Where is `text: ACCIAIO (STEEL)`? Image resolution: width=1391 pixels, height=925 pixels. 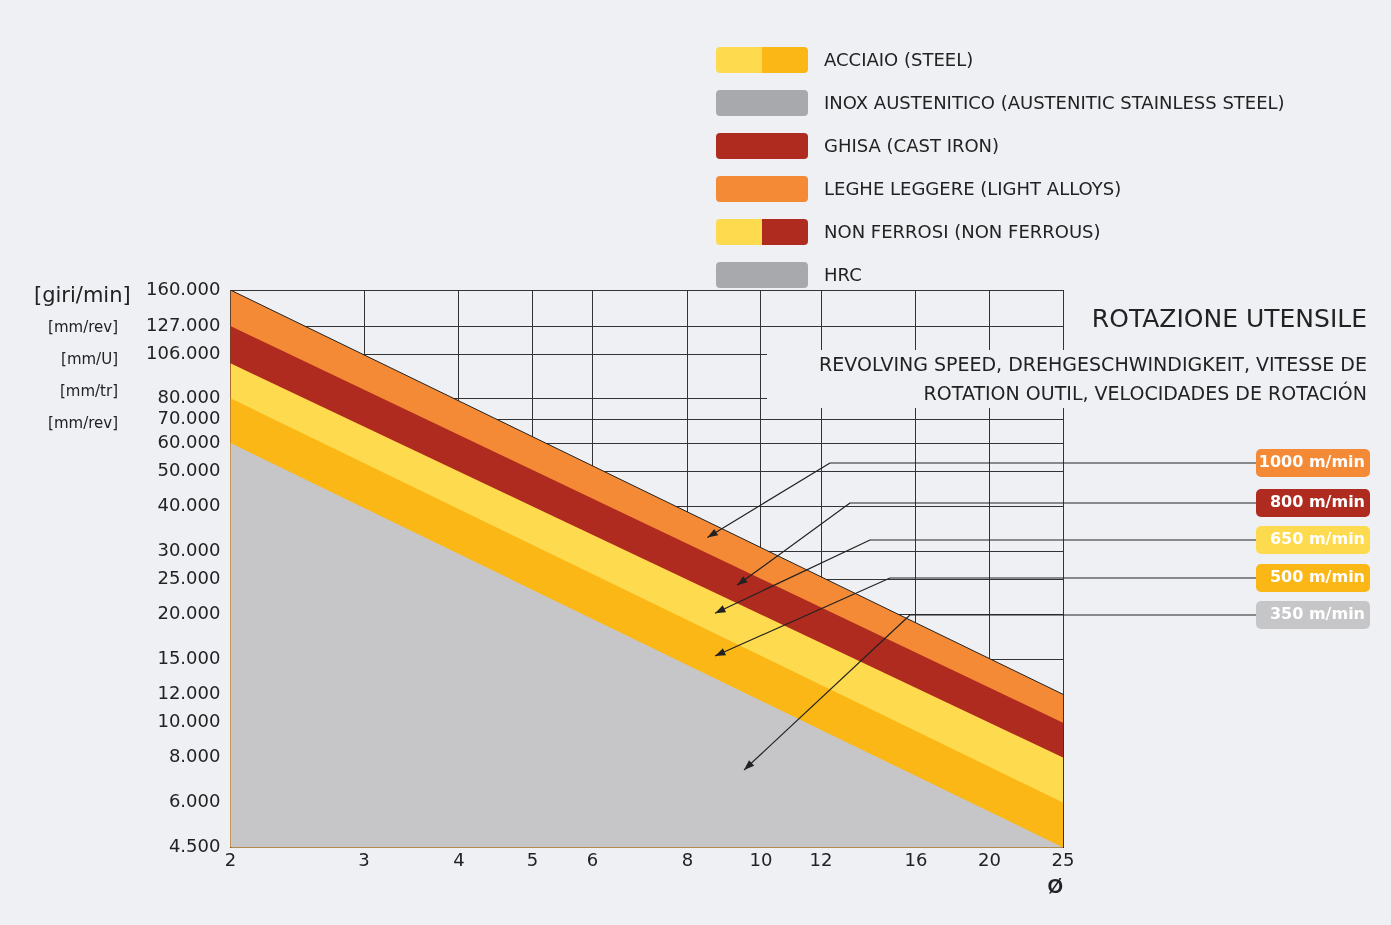 text: ACCIAIO (STEEL) is located at coordinates (899, 59).